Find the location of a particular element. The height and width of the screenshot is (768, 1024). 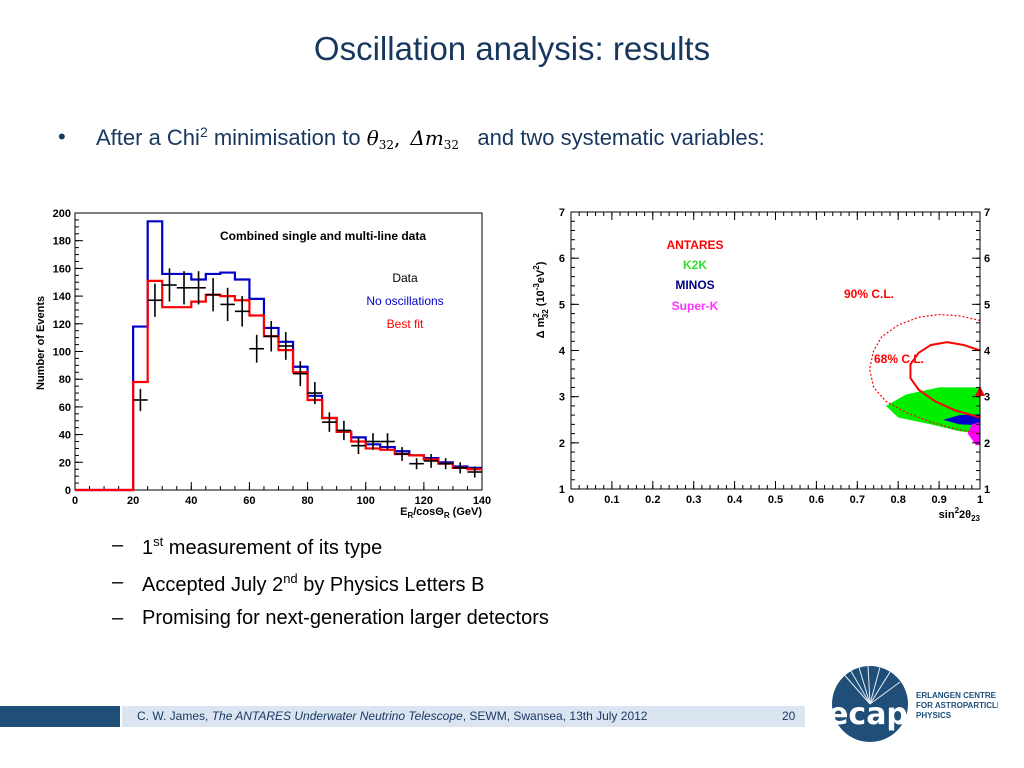

legend-best-fit: Best fit is located at coordinates (405, 324).